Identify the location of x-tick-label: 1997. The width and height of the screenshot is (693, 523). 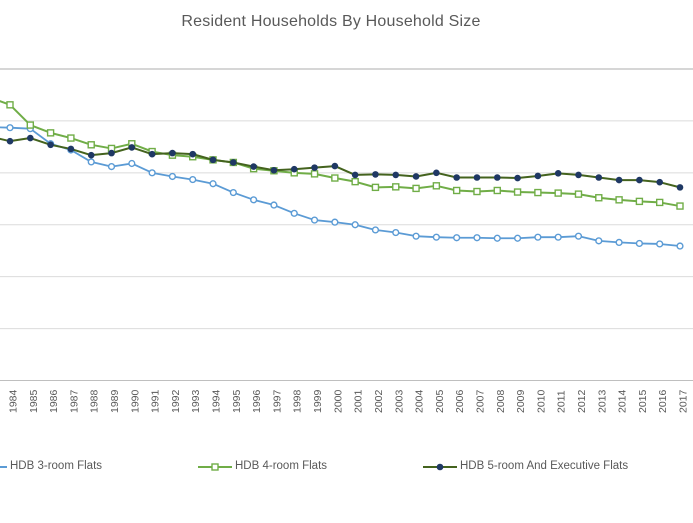
(277, 401).